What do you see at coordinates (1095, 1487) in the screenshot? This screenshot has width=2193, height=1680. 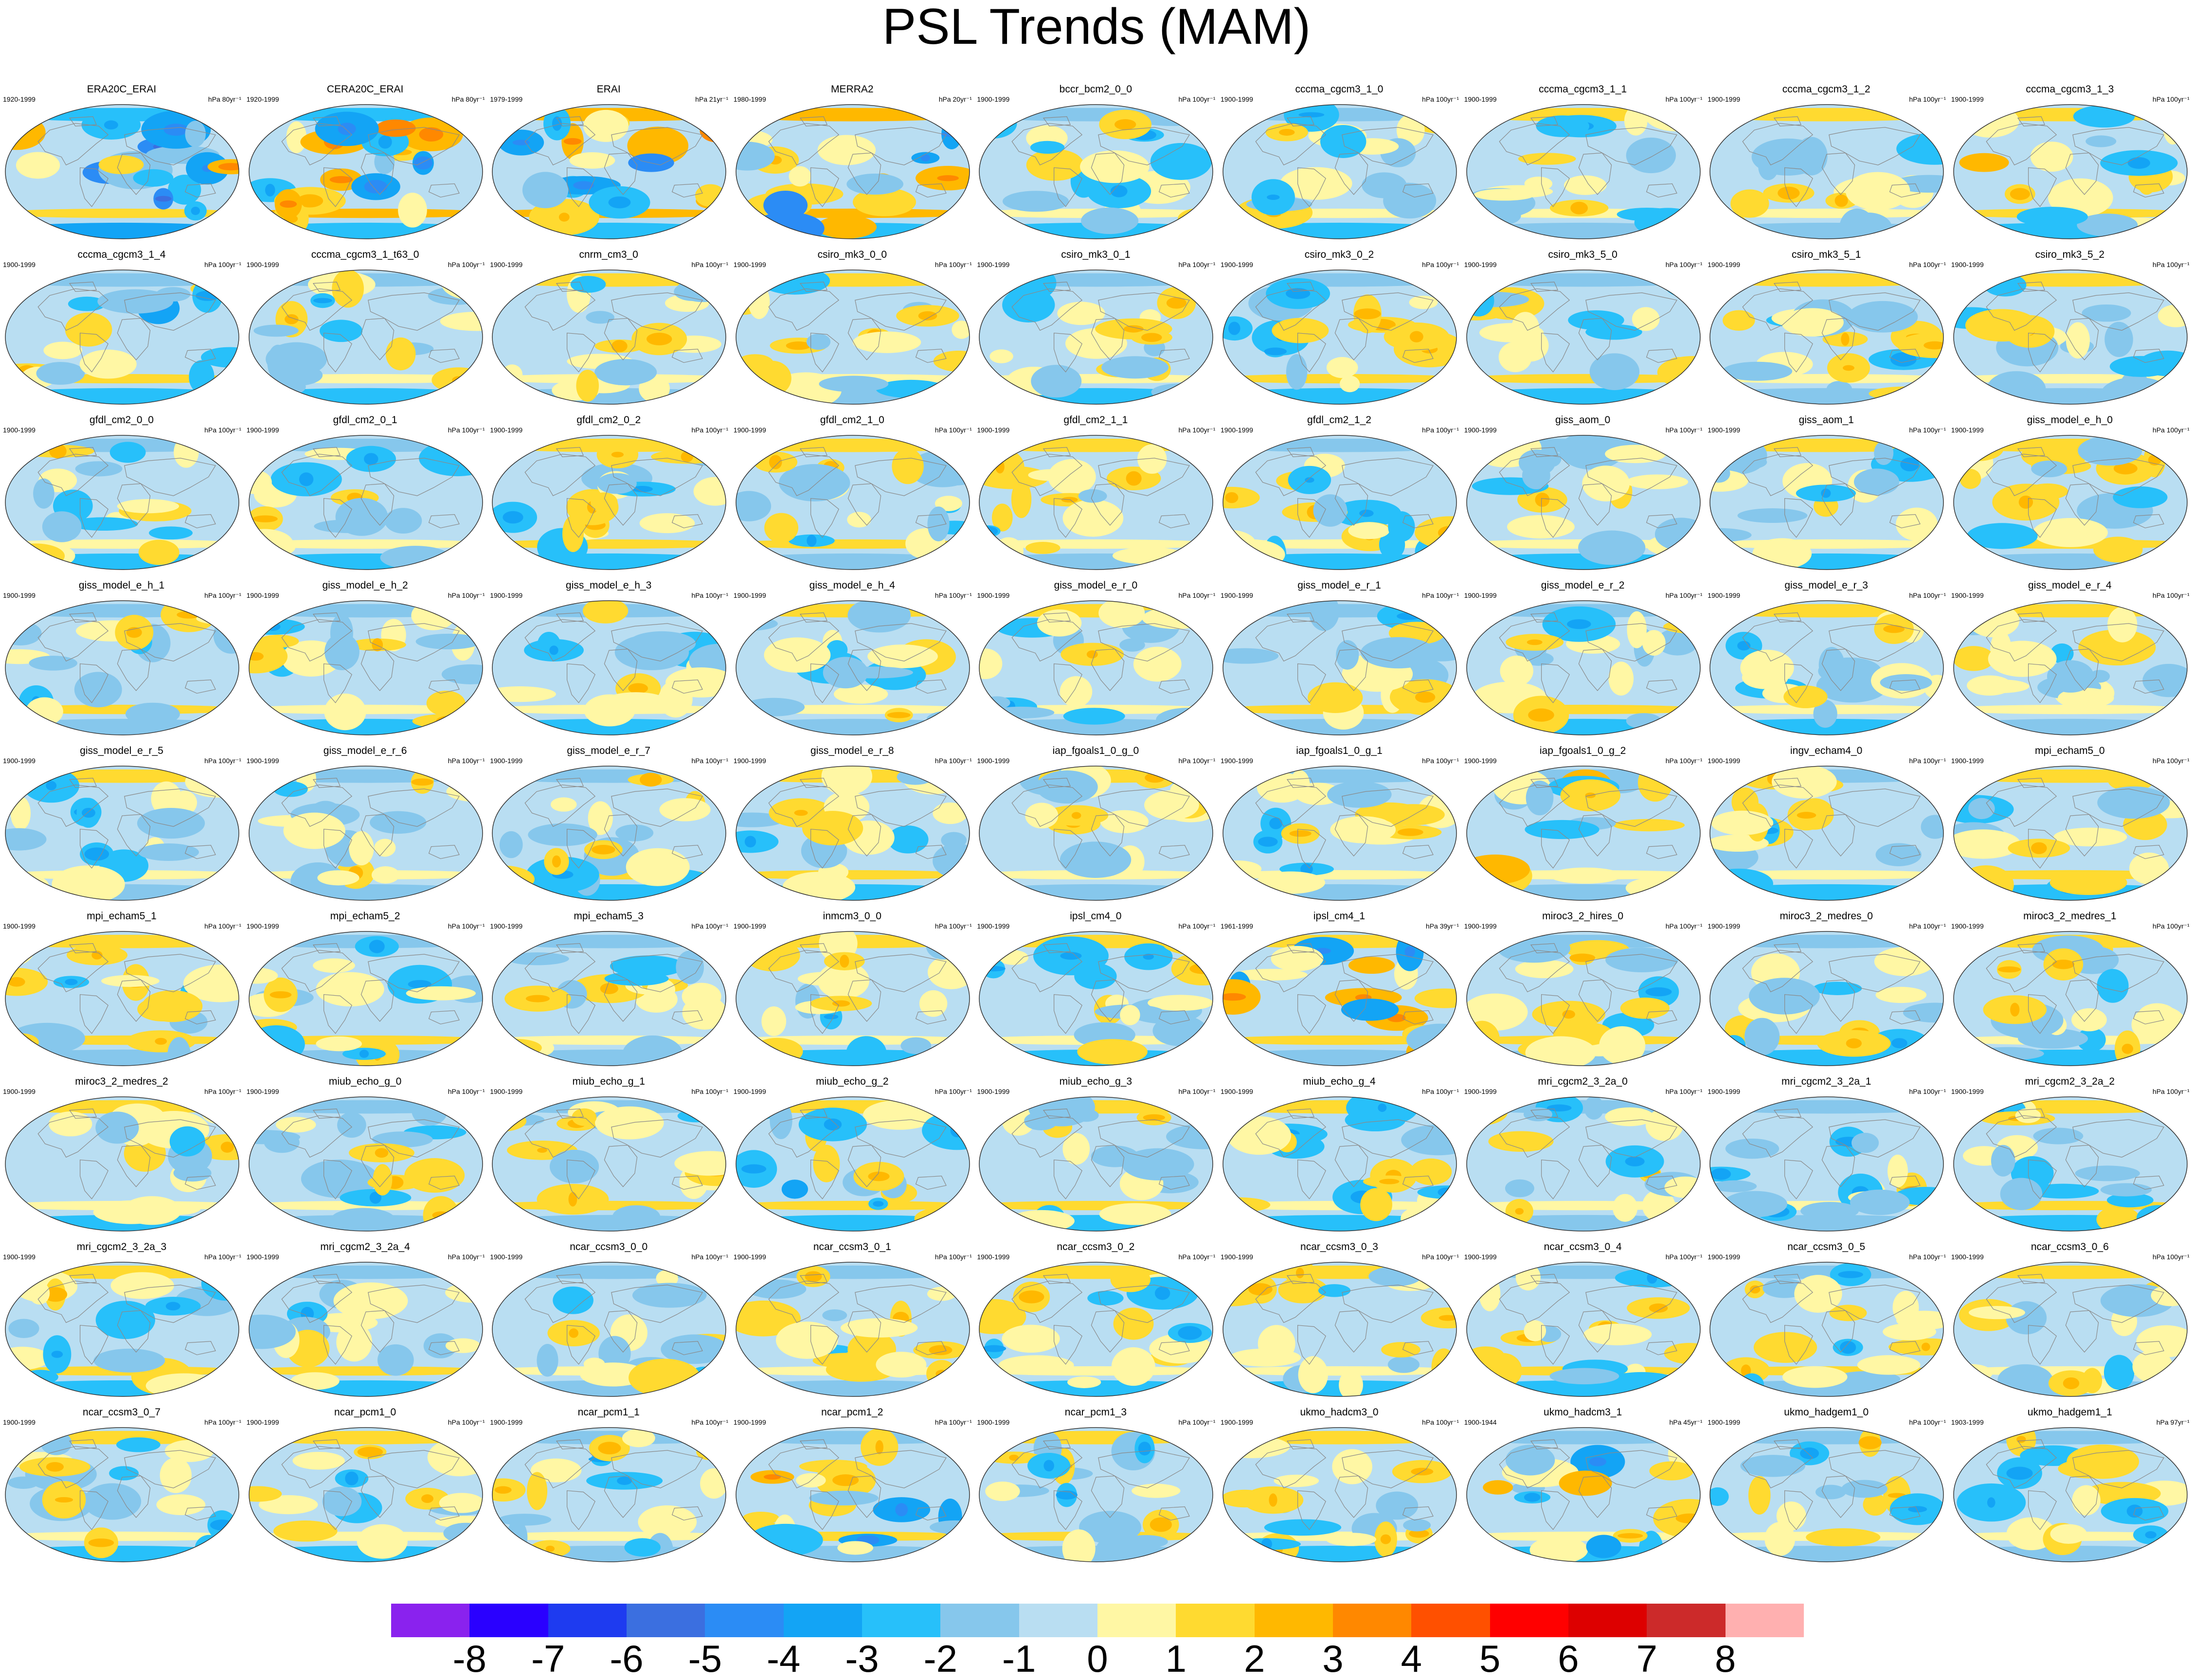 I see `map-panel: ncar_pcm1_3 1900-1999 hPa 100yr⁻¹` at bounding box center [1095, 1487].